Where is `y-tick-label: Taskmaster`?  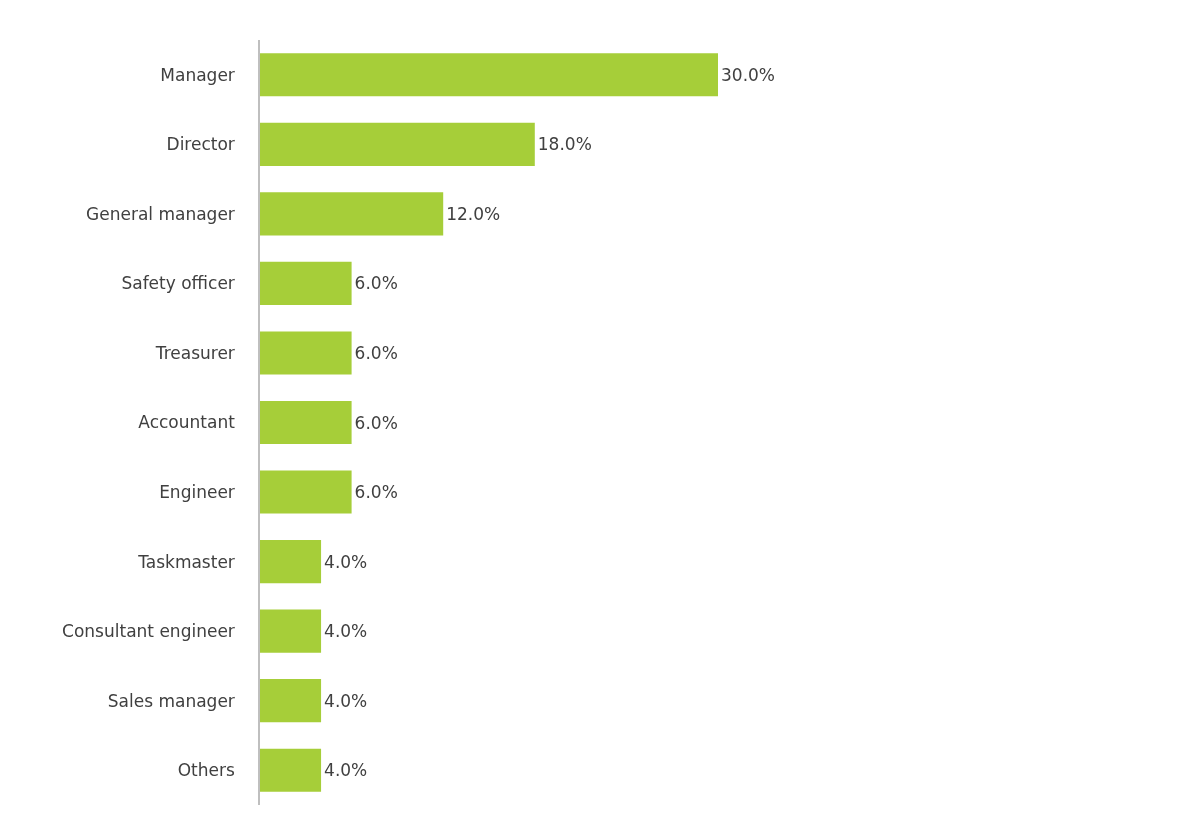 y-tick-label: Taskmaster is located at coordinates (186, 561).